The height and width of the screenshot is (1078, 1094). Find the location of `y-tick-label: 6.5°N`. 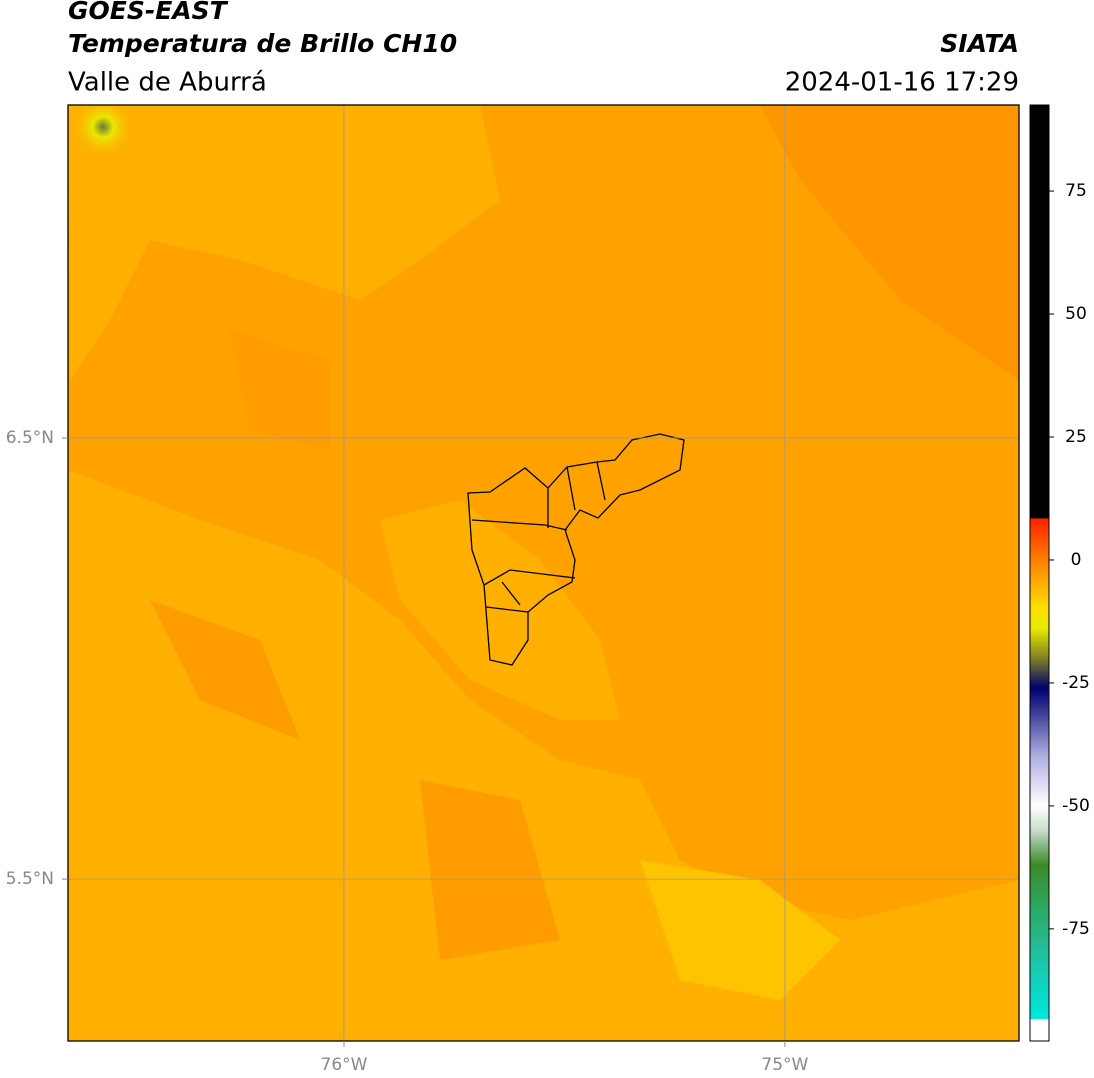

y-tick-label: 6.5°N is located at coordinates (30, 438).